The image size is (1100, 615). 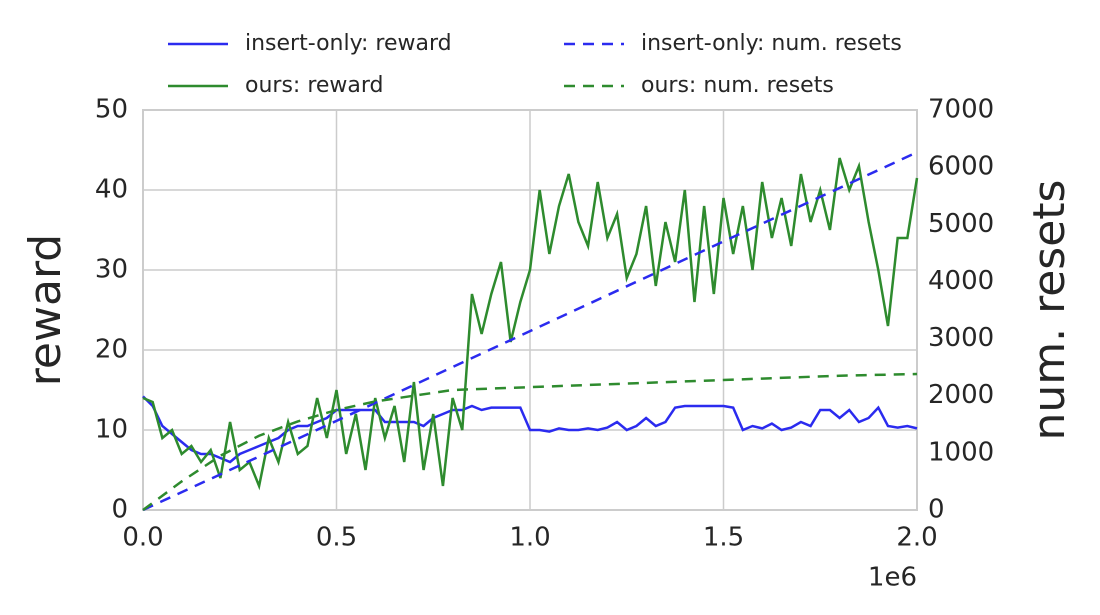 What do you see at coordinates (771, 43) in the screenshot?
I see `legend-label: insert-only: num. resets` at bounding box center [771, 43].